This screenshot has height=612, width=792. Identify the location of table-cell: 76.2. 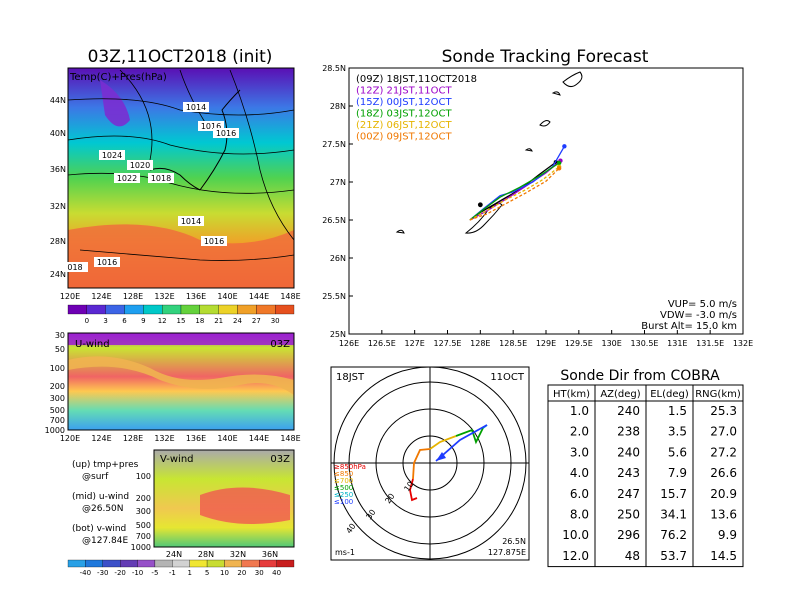
(673, 535).